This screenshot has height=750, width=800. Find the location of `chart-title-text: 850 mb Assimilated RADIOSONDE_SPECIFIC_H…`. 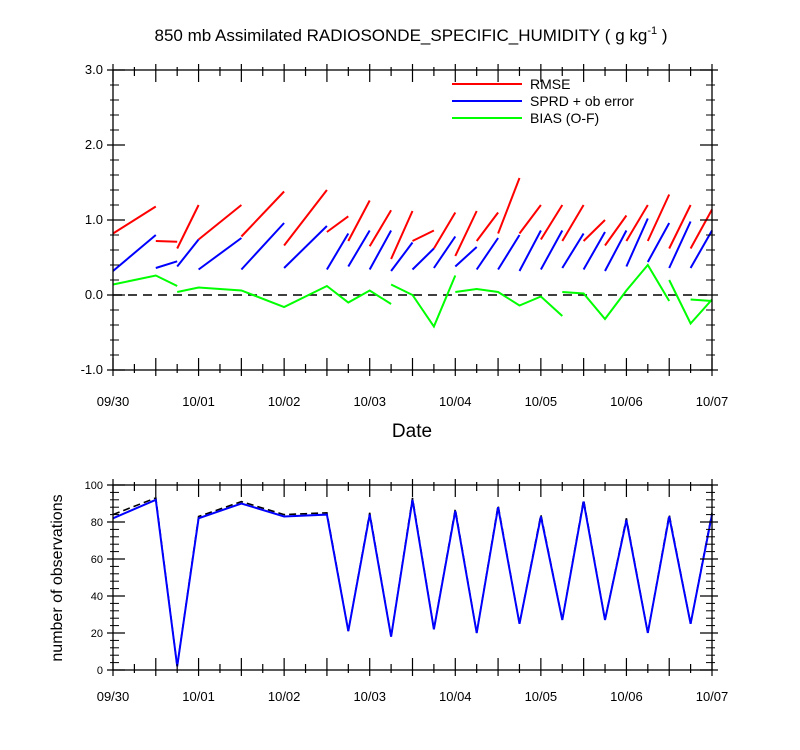

chart-title-text: 850 mb Assimilated RADIOSONDE_SPECIFIC_H… is located at coordinates (401, 35).